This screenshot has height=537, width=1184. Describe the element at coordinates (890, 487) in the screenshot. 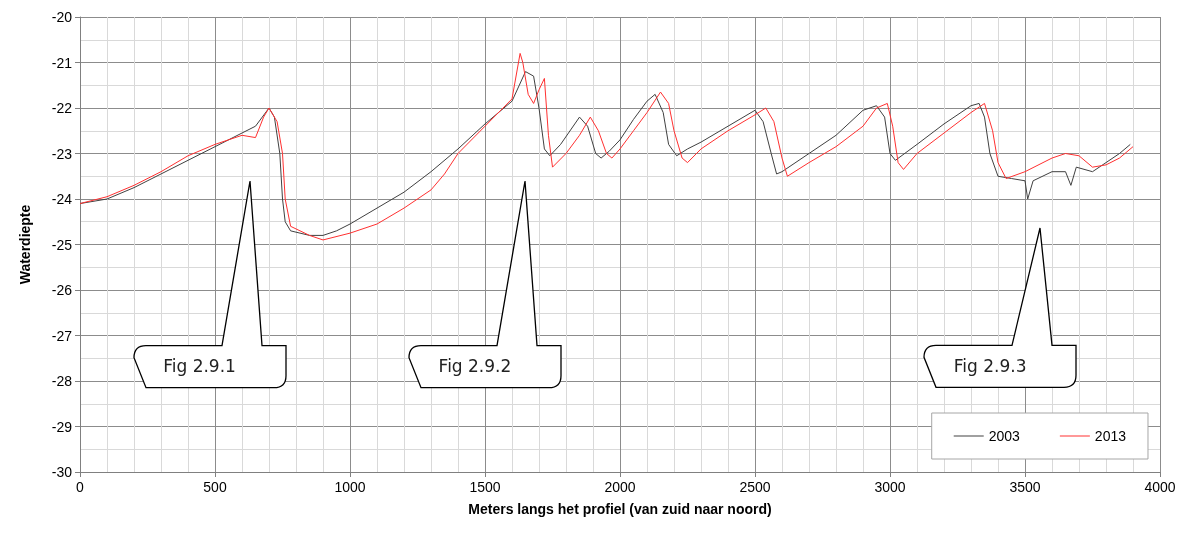

I see `x-tick-label: 3000` at that location.